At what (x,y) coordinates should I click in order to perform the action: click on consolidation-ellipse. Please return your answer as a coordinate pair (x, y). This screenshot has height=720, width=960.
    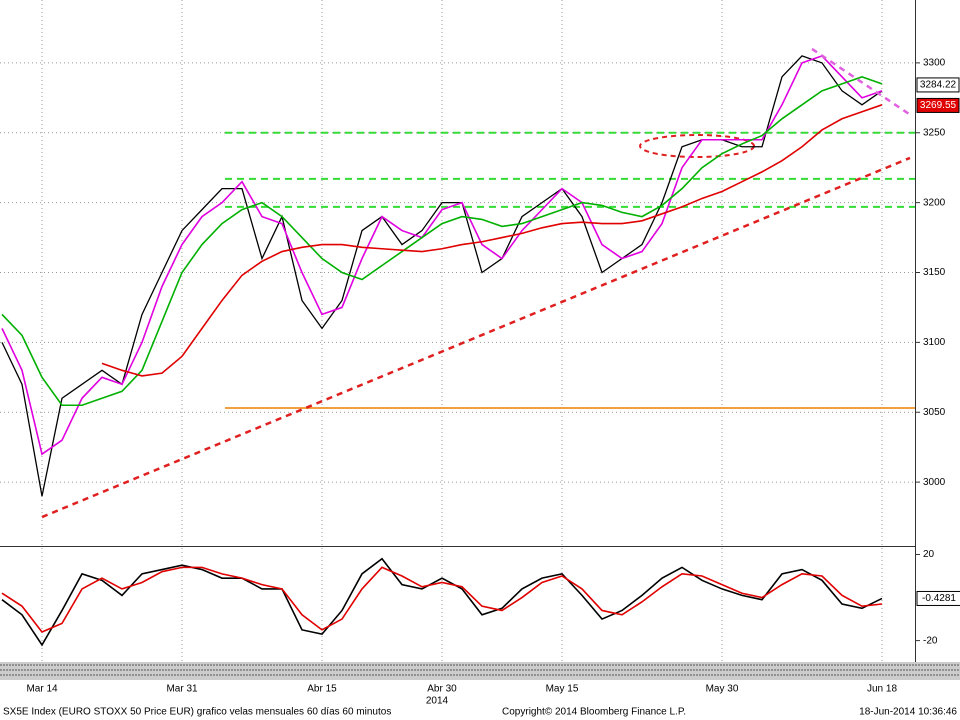
    Looking at the image, I should click on (697, 146).